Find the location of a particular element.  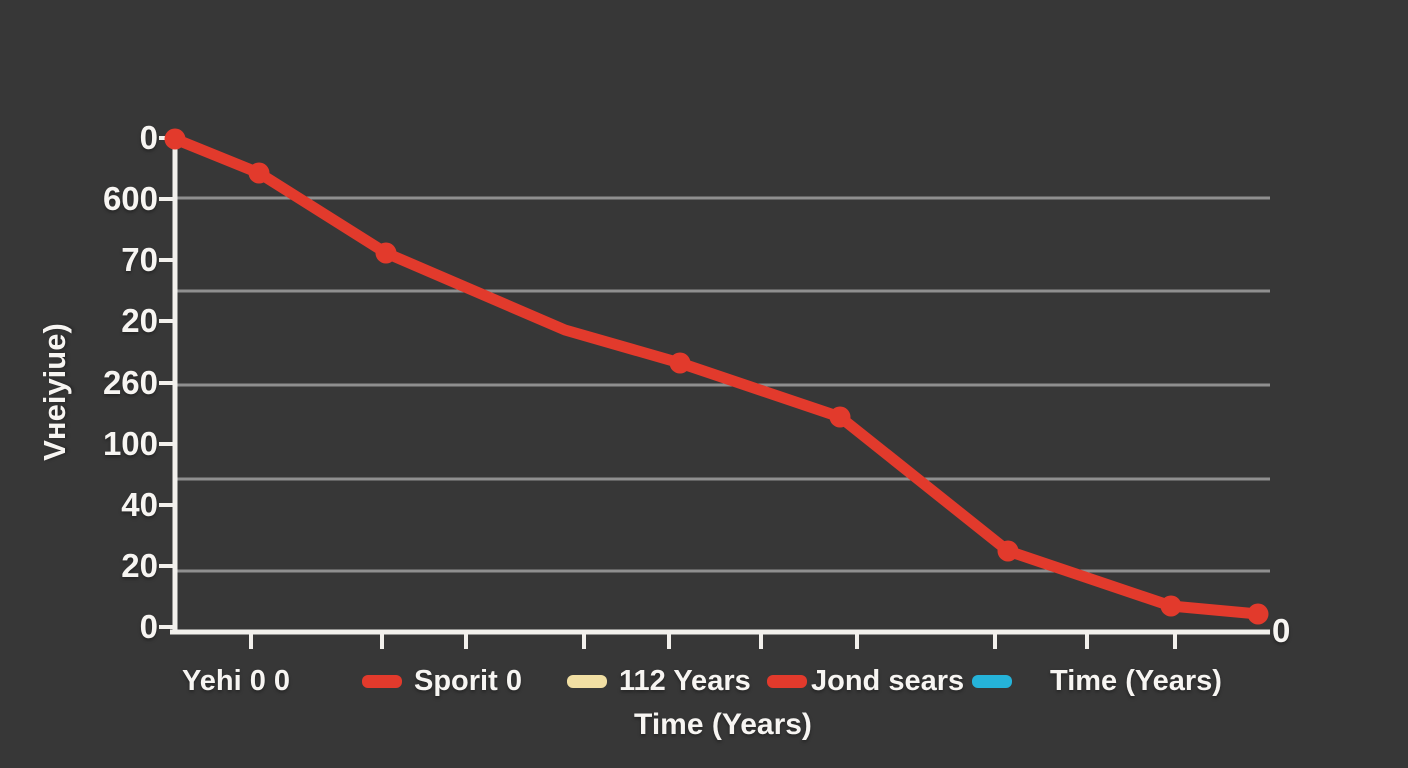

legend-label: Time (Years) is located at coordinates (1136, 680).